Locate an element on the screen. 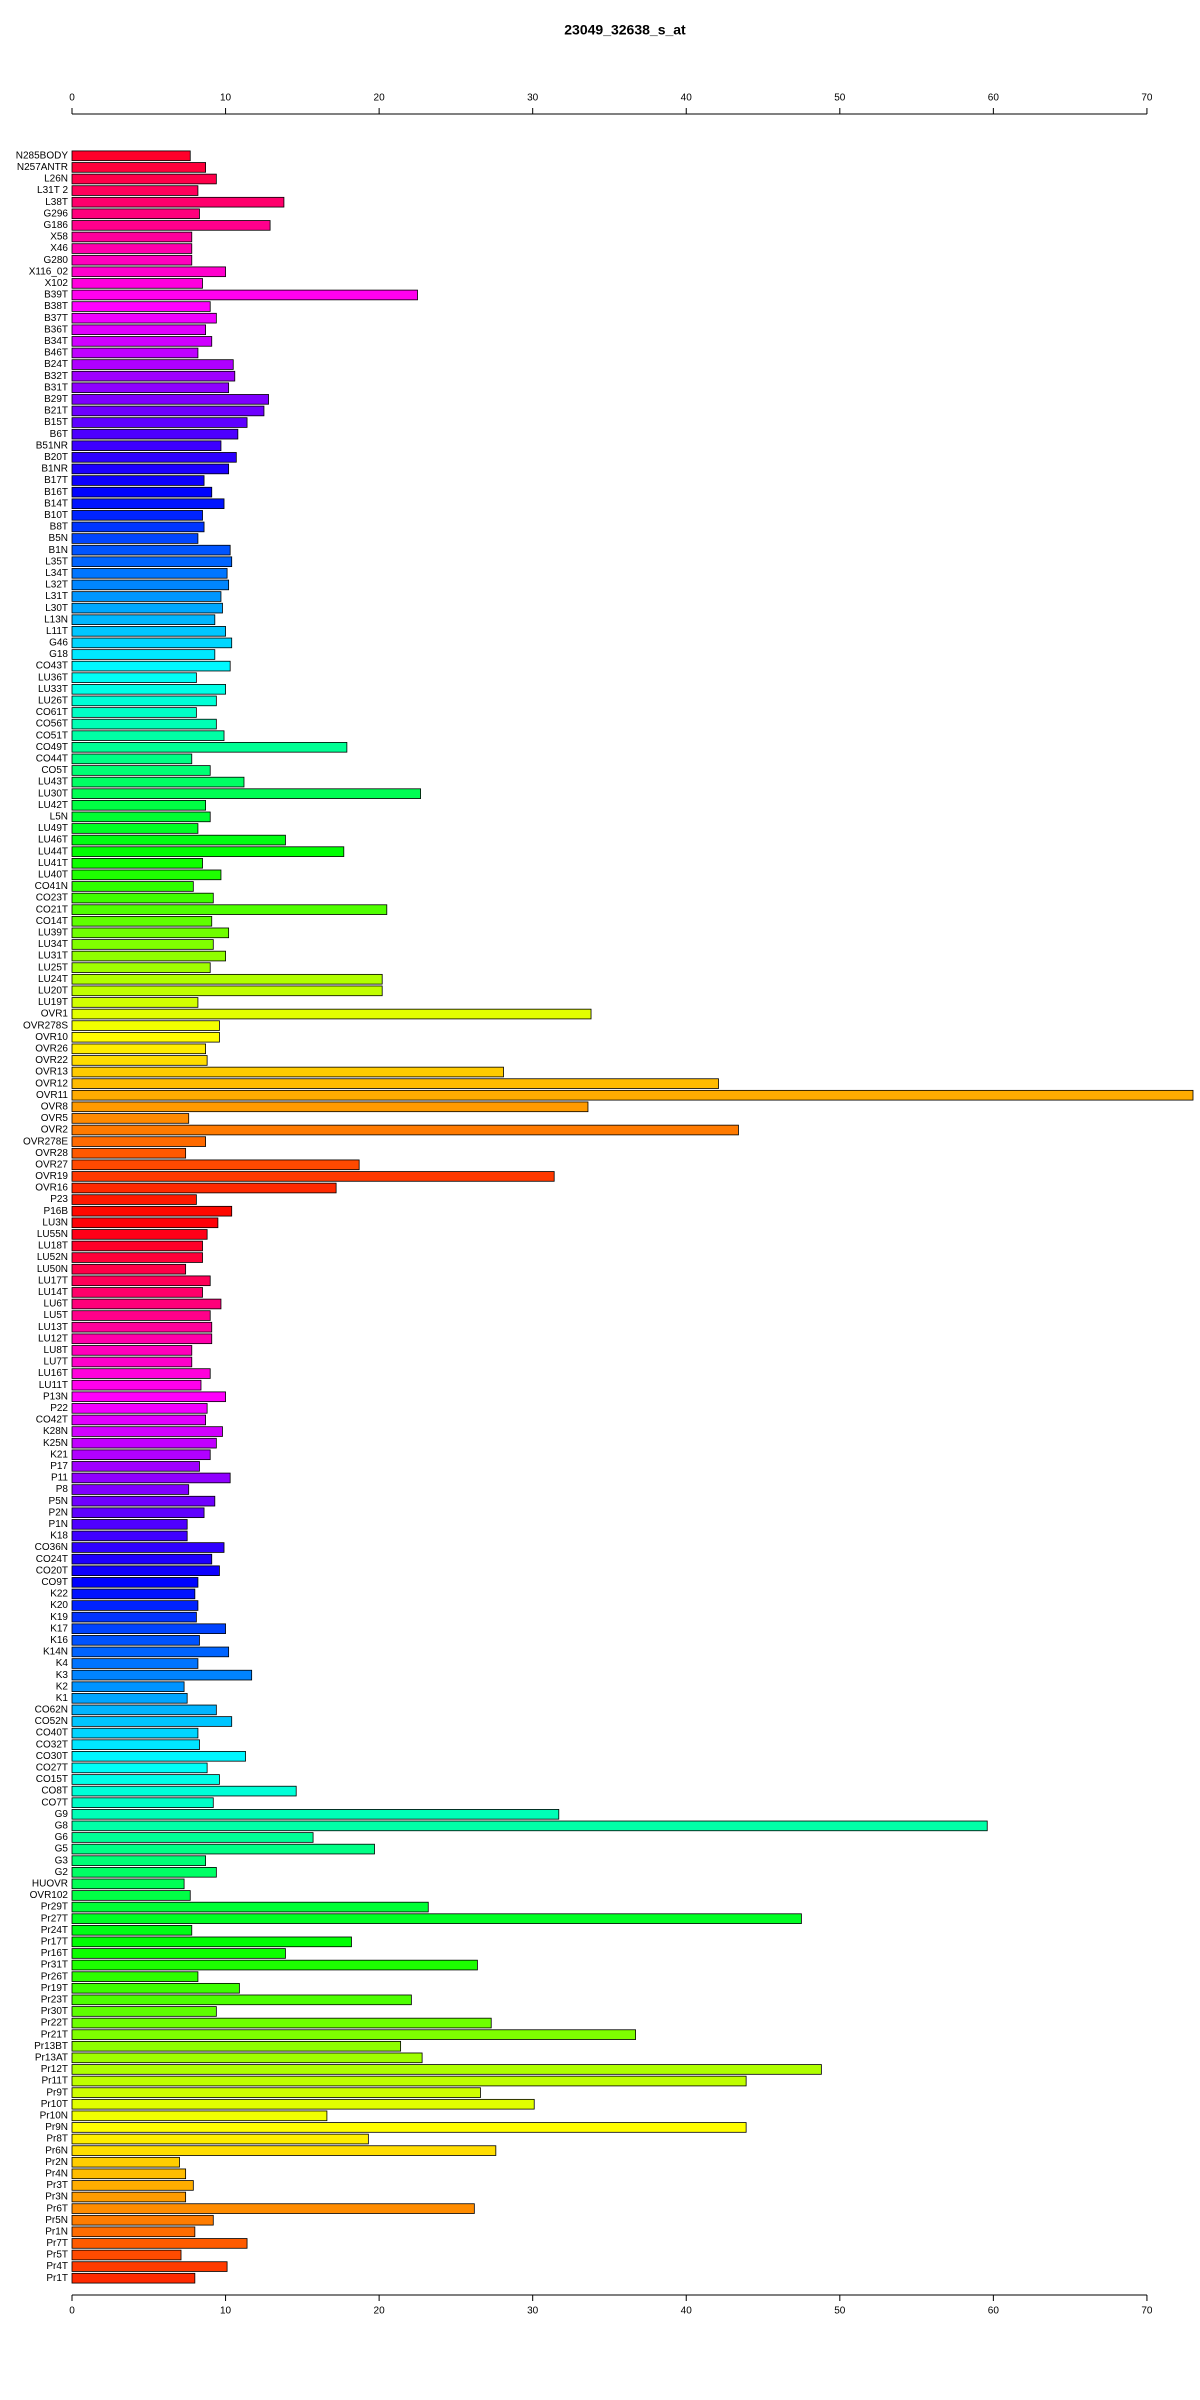  y-tick-label: CO27T is located at coordinates (52, 1768).